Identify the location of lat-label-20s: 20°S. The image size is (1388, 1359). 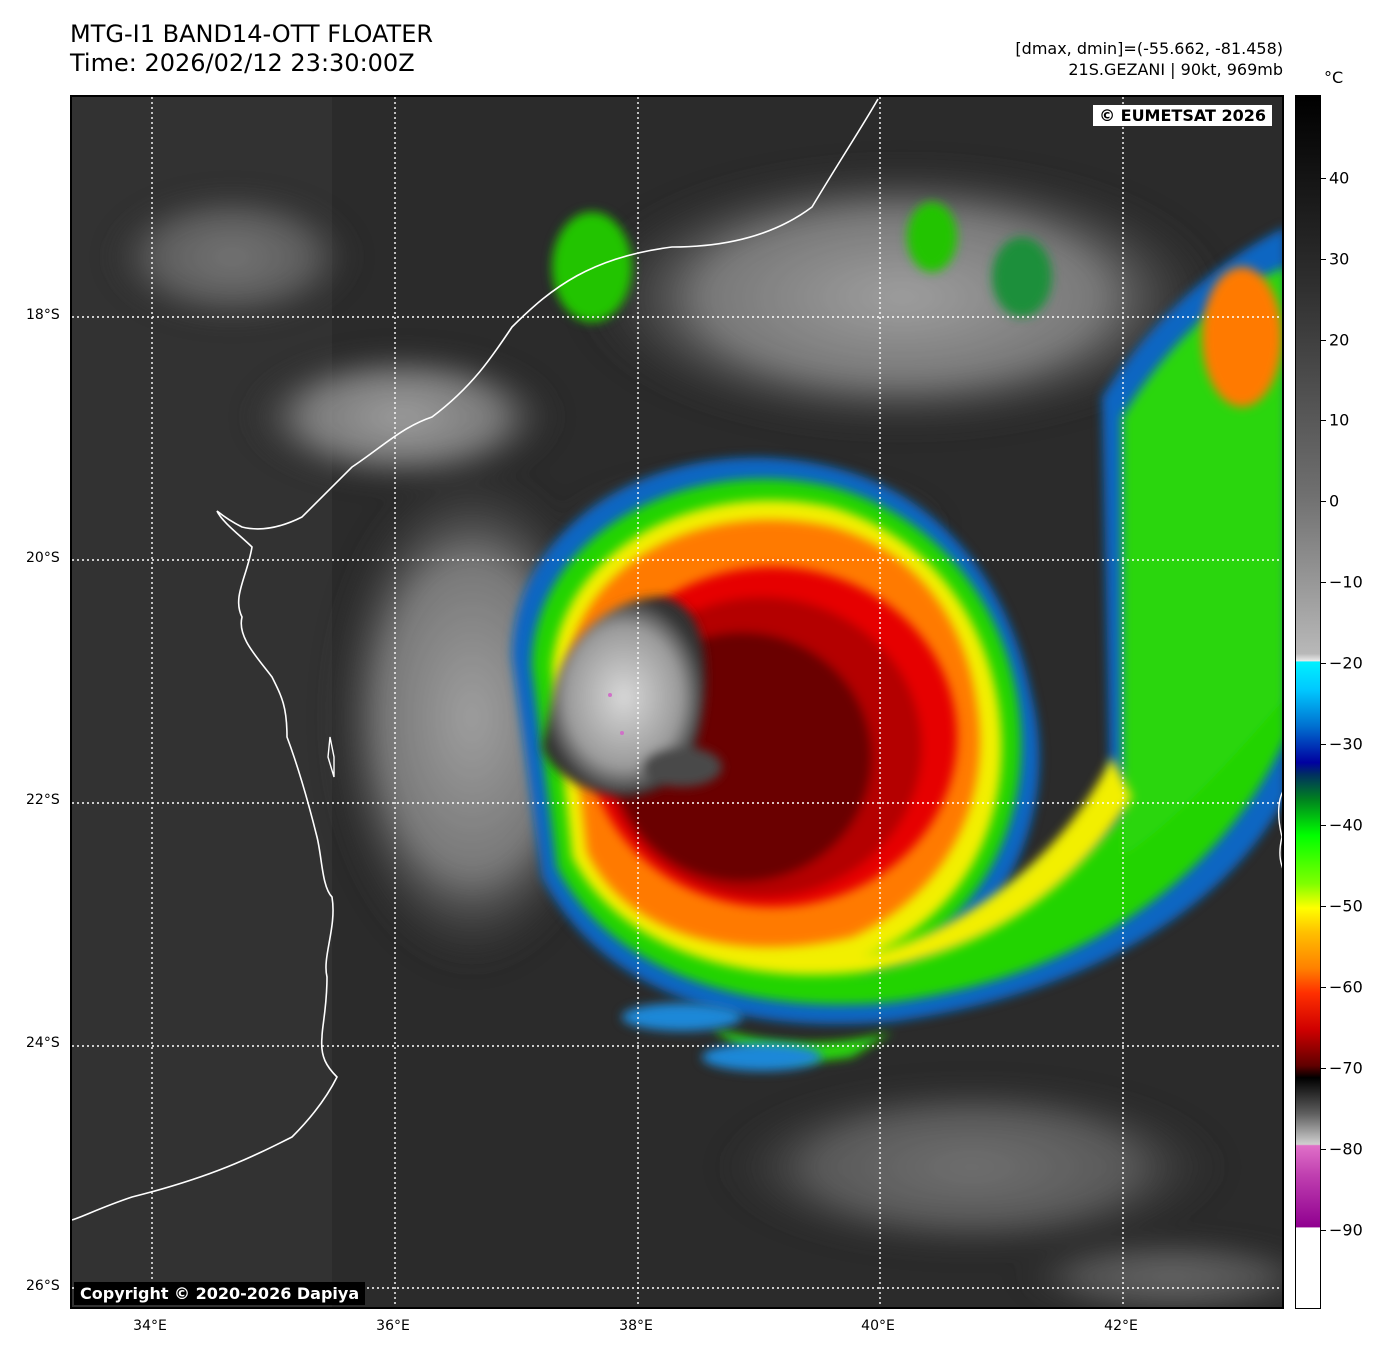
(43, 558).